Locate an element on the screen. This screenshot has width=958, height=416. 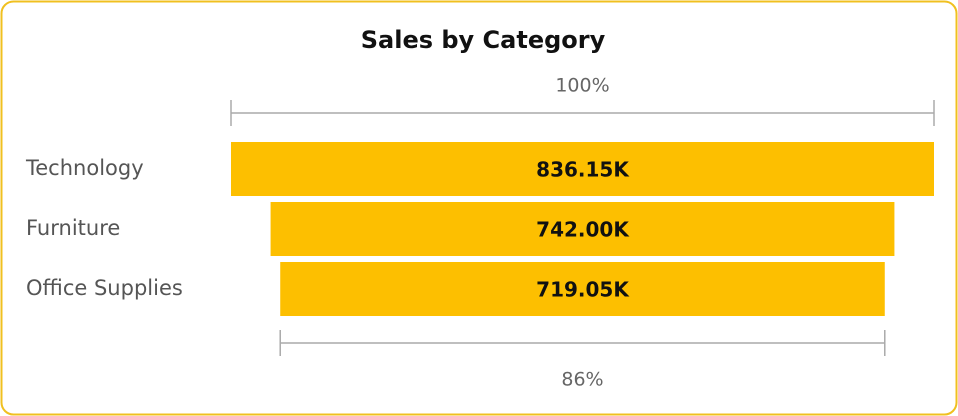
chart-title: Sales by Category is located at coordinates (483, 40).